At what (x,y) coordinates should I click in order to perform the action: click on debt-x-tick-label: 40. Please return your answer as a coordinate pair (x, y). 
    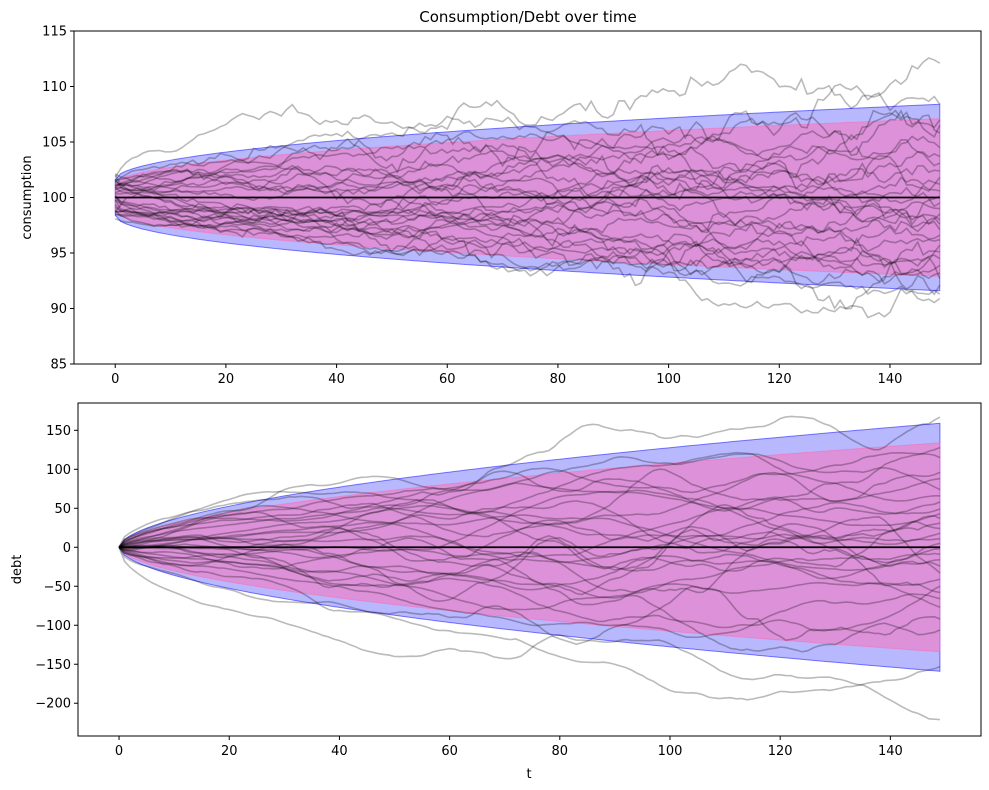
    Looking at the image, I should click on (339, 751).